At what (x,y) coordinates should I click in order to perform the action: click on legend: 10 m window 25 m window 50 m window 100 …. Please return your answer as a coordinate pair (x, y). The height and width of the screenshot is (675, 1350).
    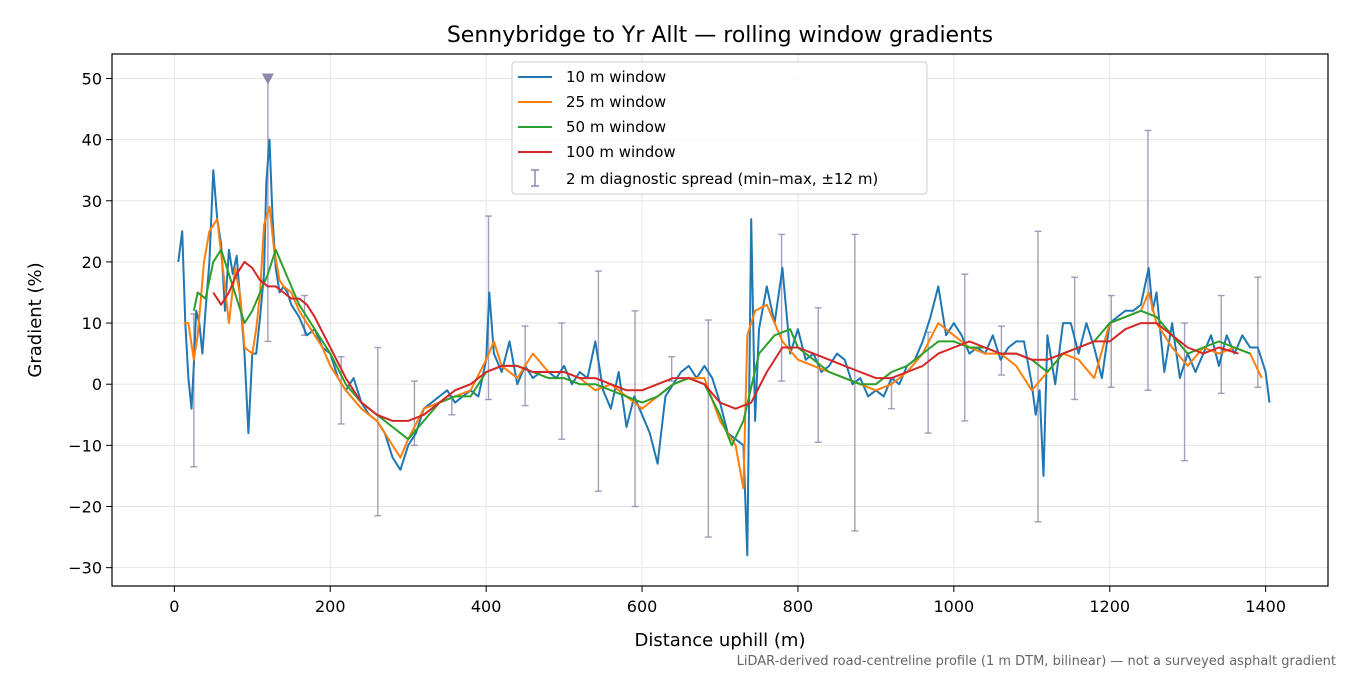
    Looking at the image, I should click on (719, 128).